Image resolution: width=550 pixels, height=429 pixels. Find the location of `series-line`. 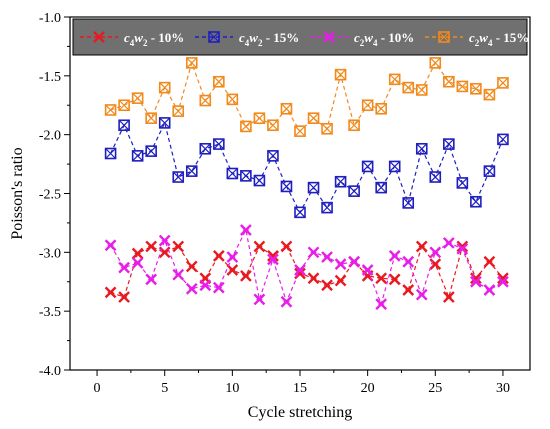

series-line is located at coordinates (307, 271).